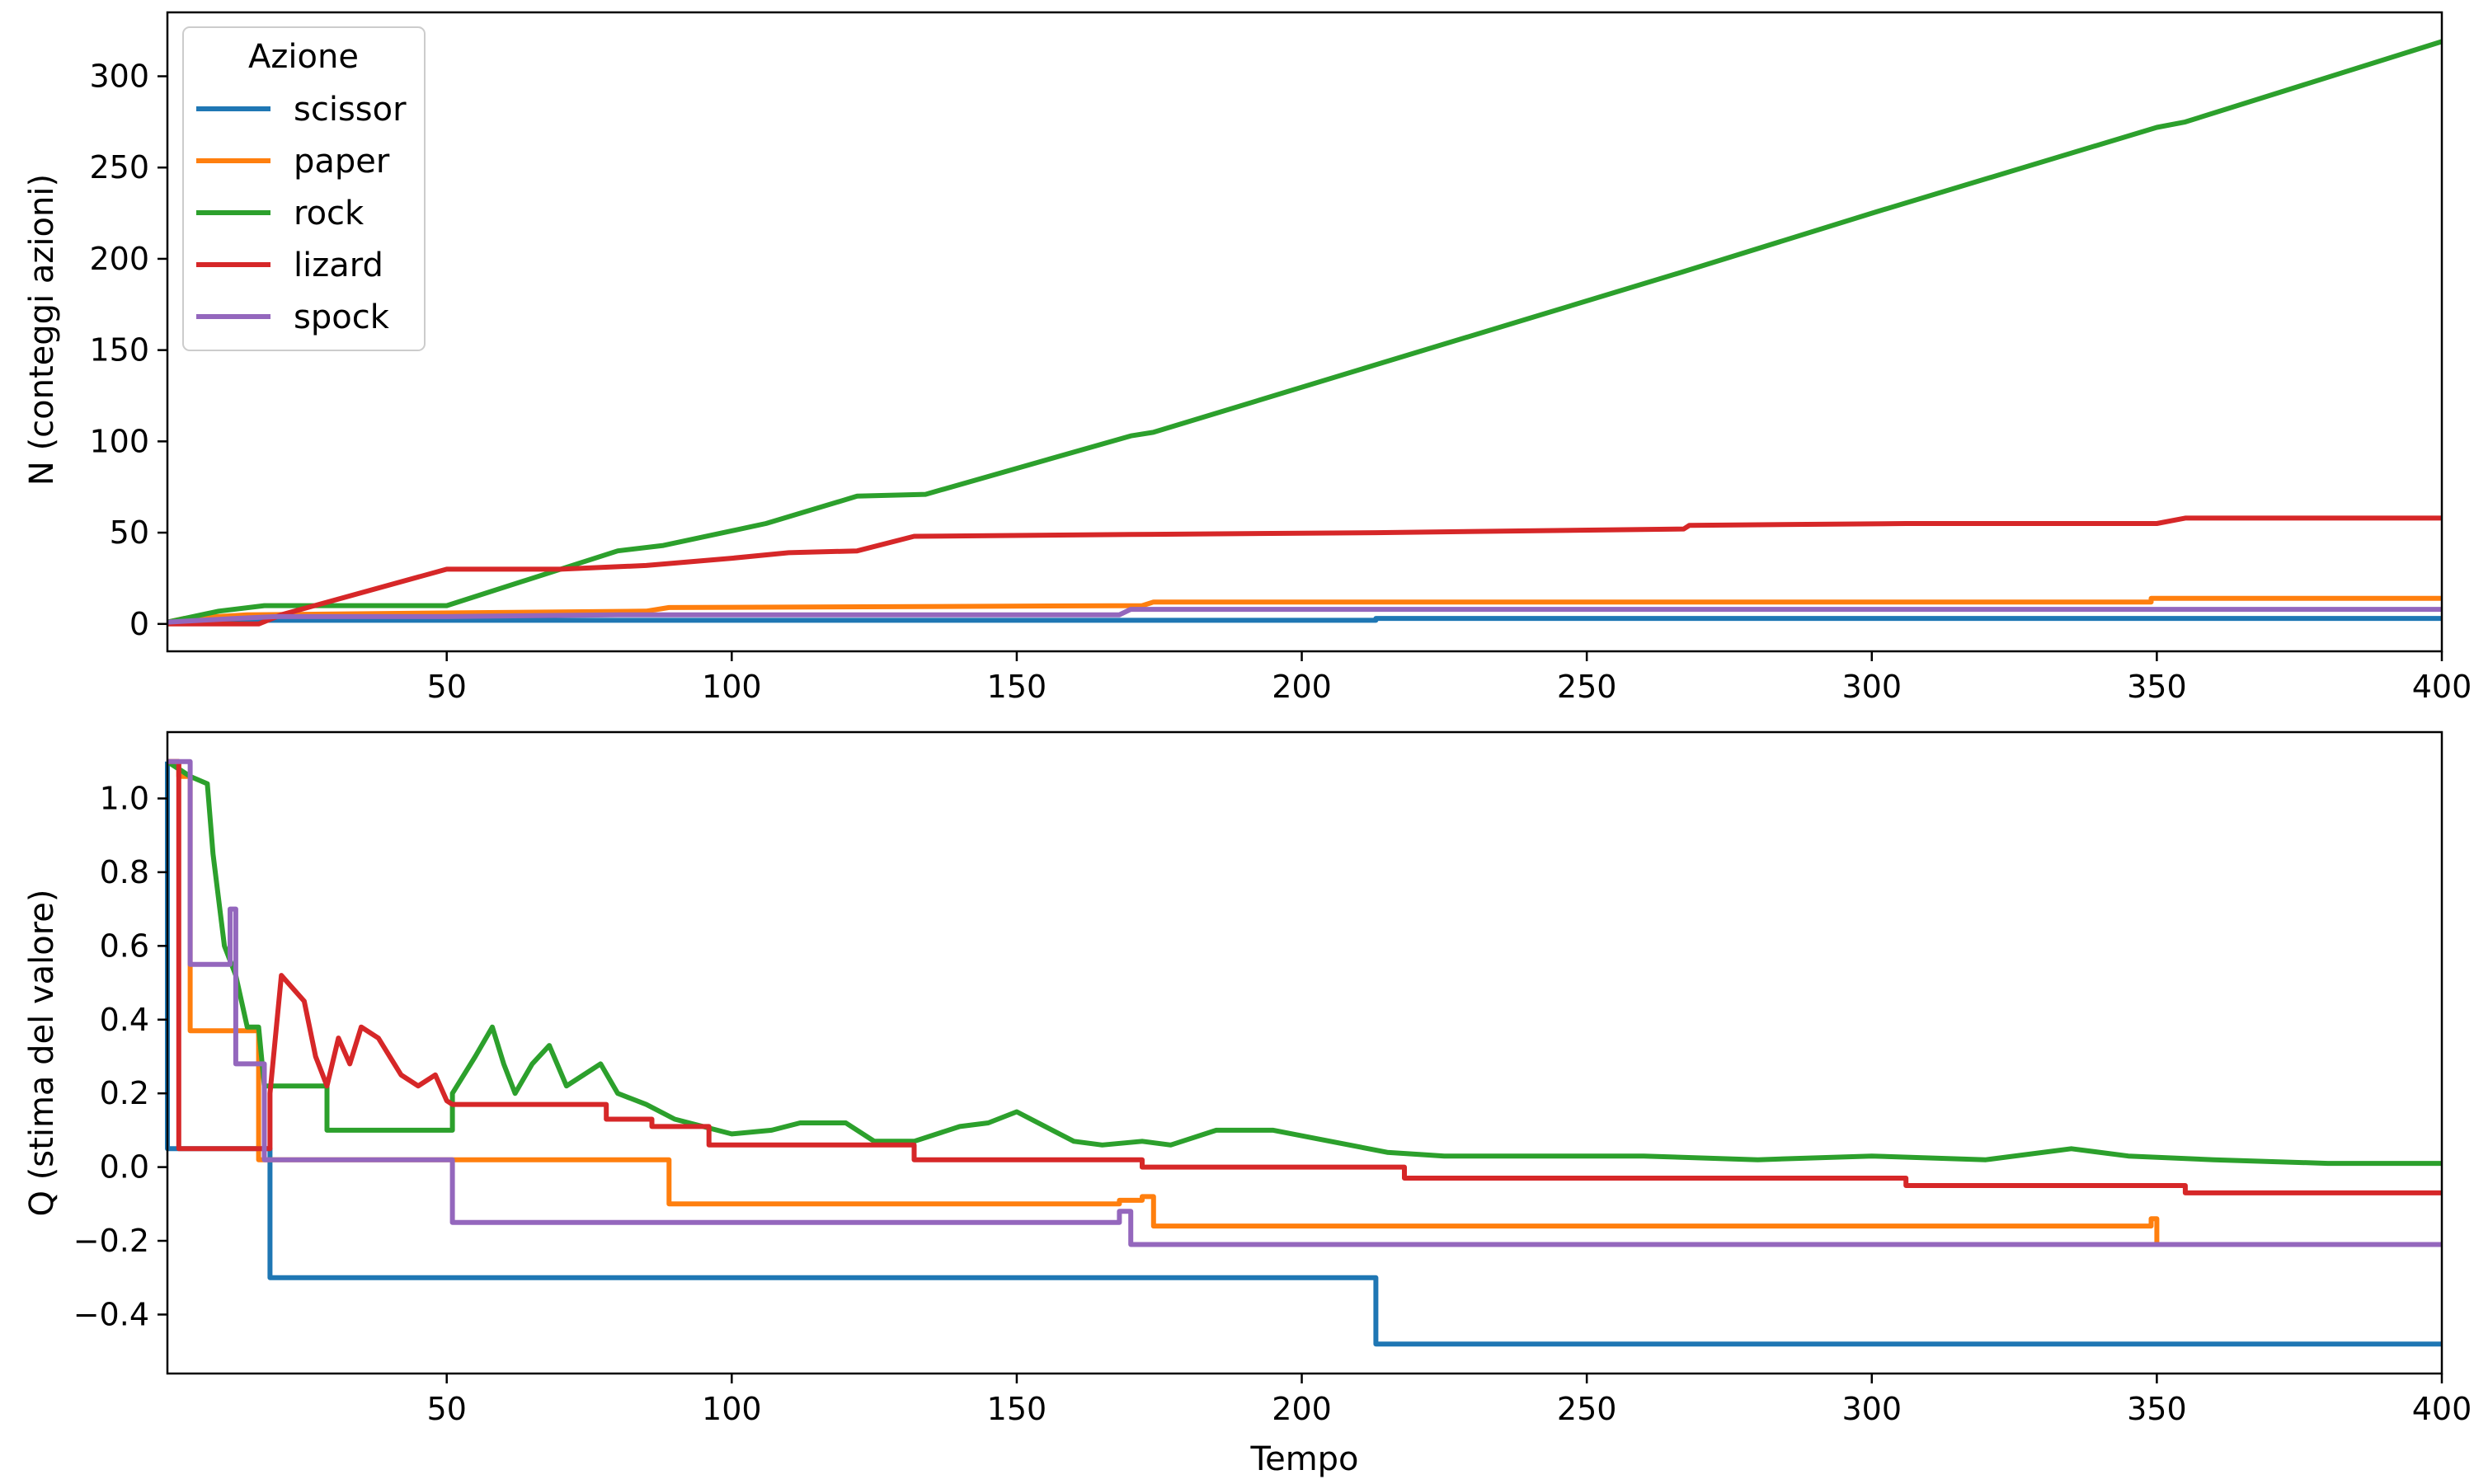 The image size is (2474, 1484). I want to click on value-x-tick-label: 150, so click(1017, 1409).